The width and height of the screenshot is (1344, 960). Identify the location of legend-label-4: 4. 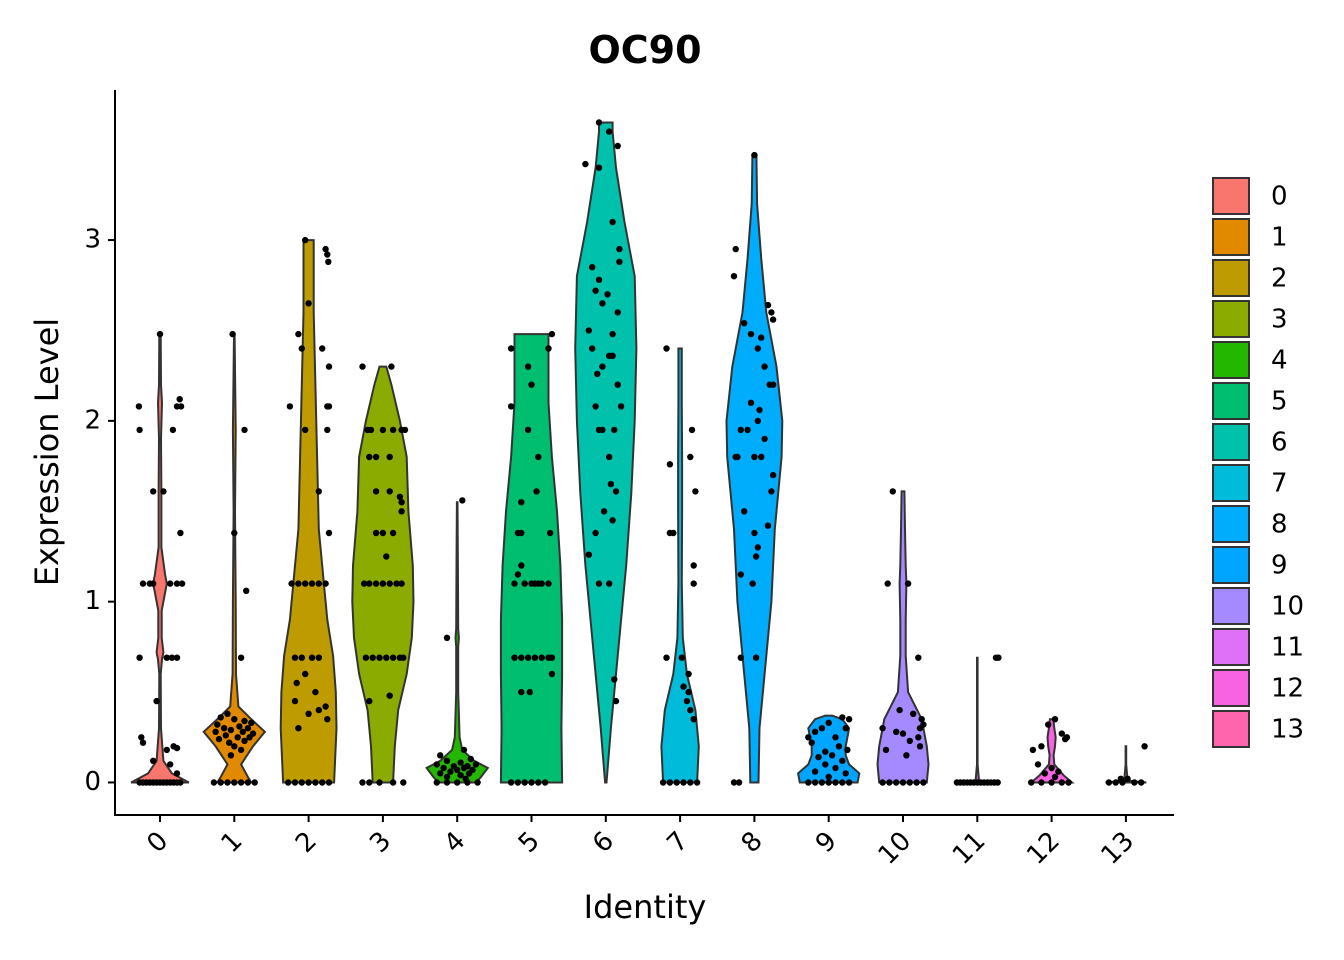
(1279, 361).